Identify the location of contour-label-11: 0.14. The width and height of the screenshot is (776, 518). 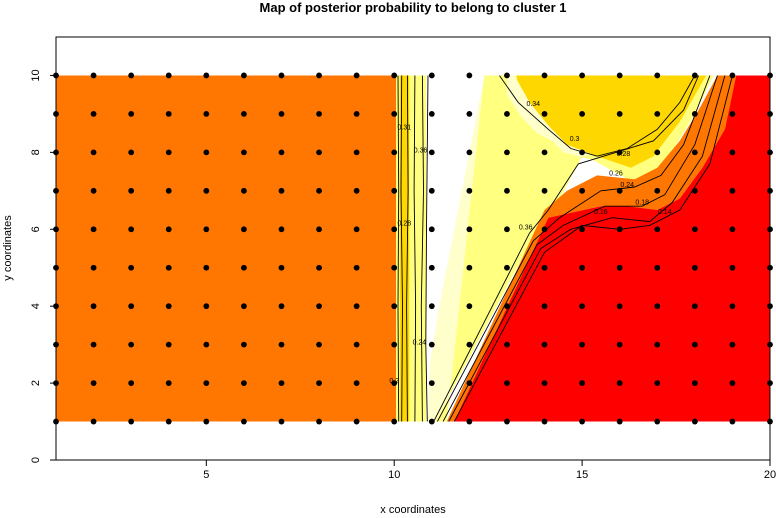
(665, 212).